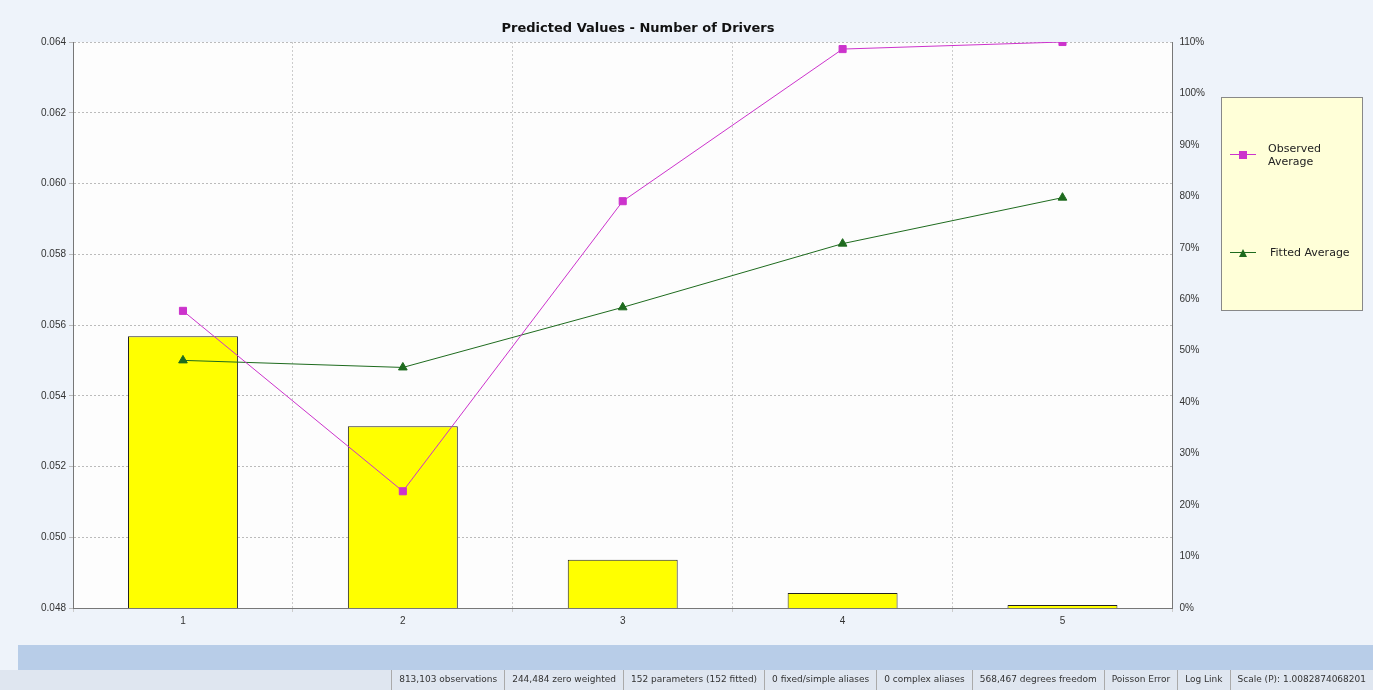 This screenshot has height=690, width=1373. Describe the element at coordinates (1189, 453) in the screenshot. I see `y2-tick-label: 30%` at that location.